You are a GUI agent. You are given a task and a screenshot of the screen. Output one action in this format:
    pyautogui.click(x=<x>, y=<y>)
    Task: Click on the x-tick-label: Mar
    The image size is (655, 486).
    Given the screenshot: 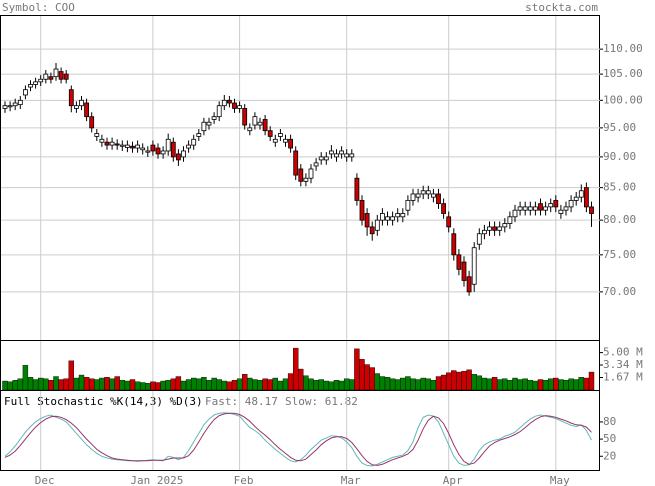 What is the action you would take?
    pyautogui.click(x=351, y=480)
    